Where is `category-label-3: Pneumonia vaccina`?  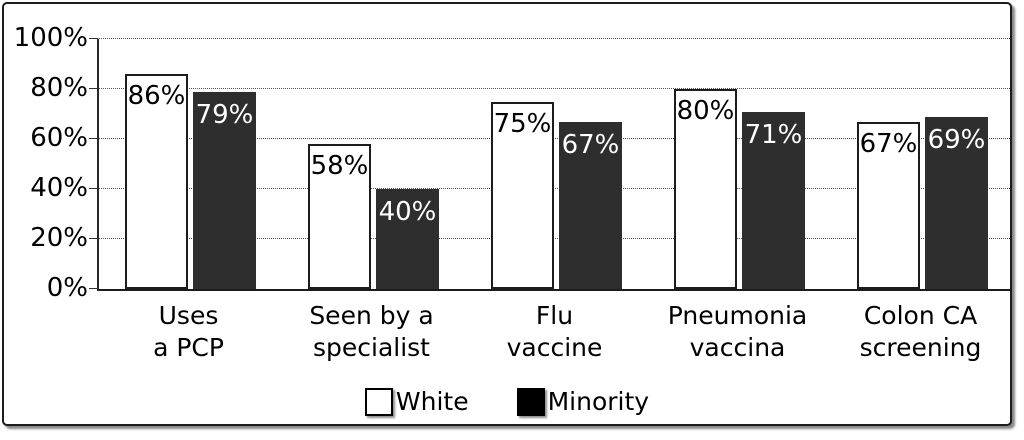
category-label-3: Pneumonia vaccina is located at coordinates (737, 332).